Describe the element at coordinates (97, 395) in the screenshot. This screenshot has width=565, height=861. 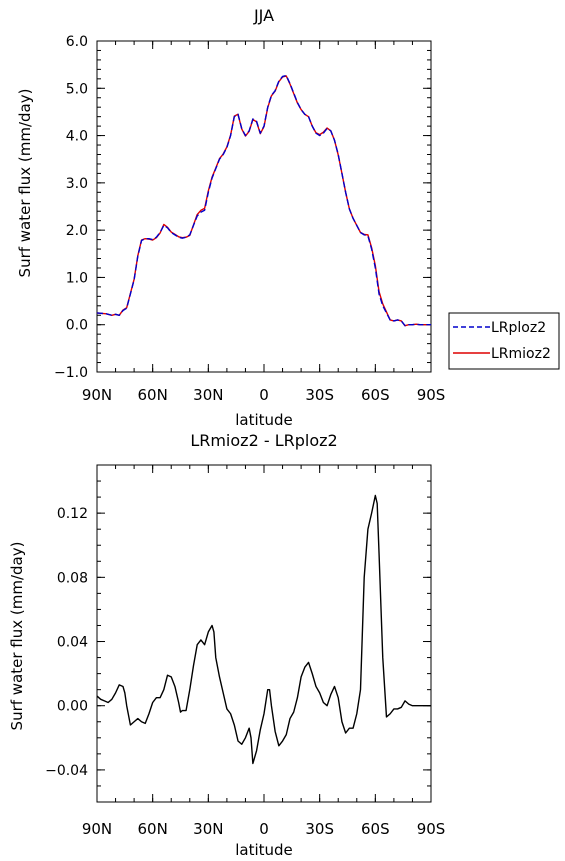
I see `top-x-tick-label: 90N` at that location.